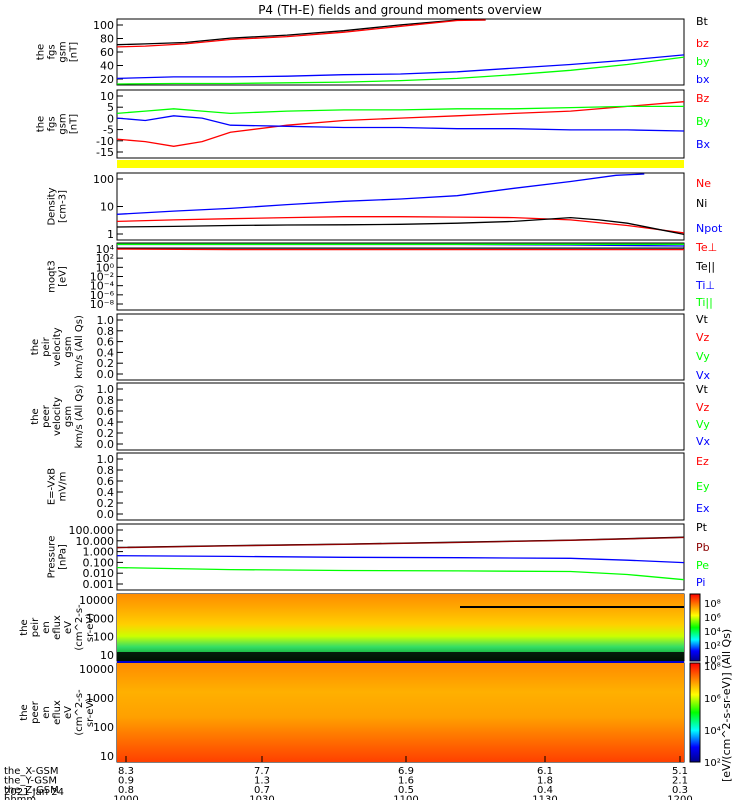 The width and height of the screenshot is (750, 800). Describe the element at coordinates (46, 346) in the screenshot. I see `y-axis-label: peir` at that location.